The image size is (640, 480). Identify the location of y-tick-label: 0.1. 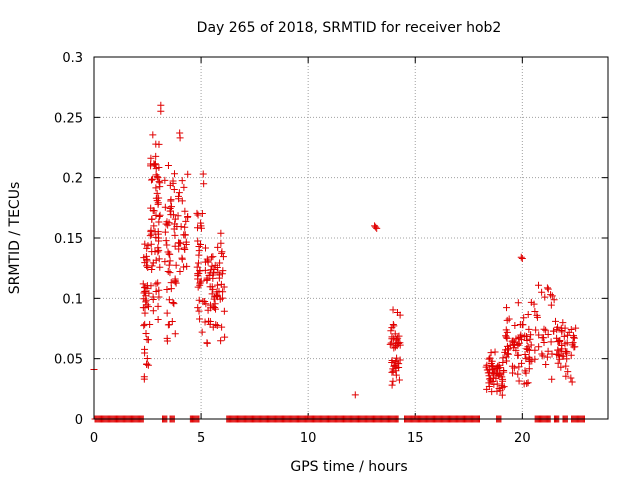
(72, 299).